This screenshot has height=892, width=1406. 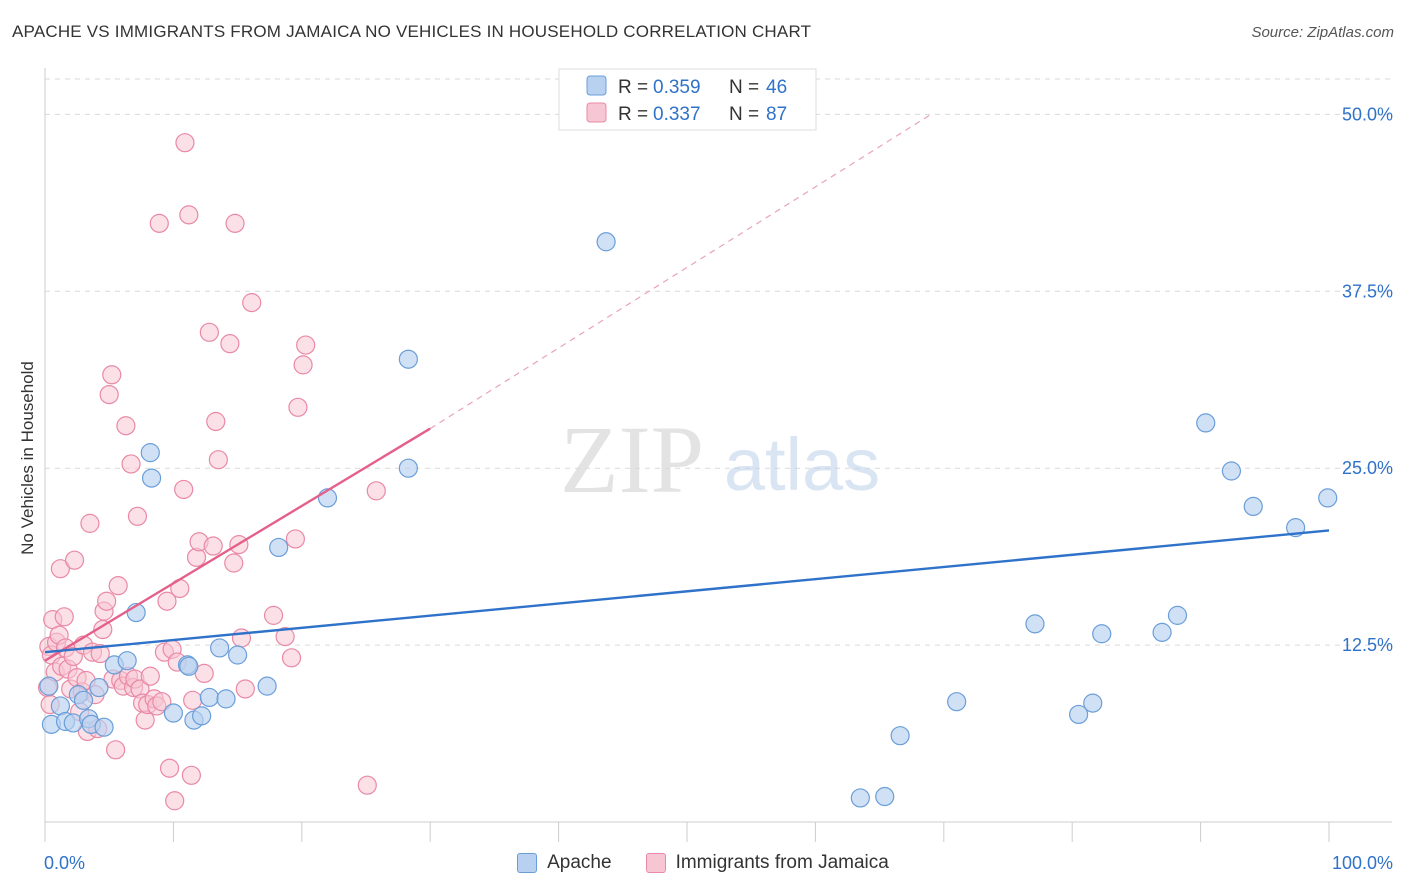 I want to click on x-tick-label-min: 0.0%, so click(x=64, y=863).